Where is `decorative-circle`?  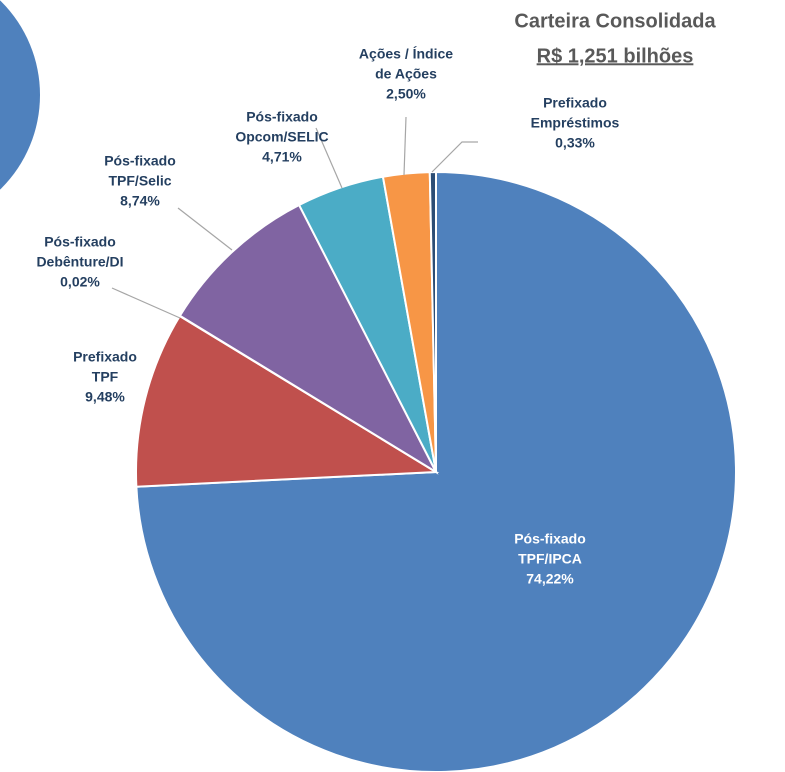
decorative-circle is located at coordinates (20, 95).